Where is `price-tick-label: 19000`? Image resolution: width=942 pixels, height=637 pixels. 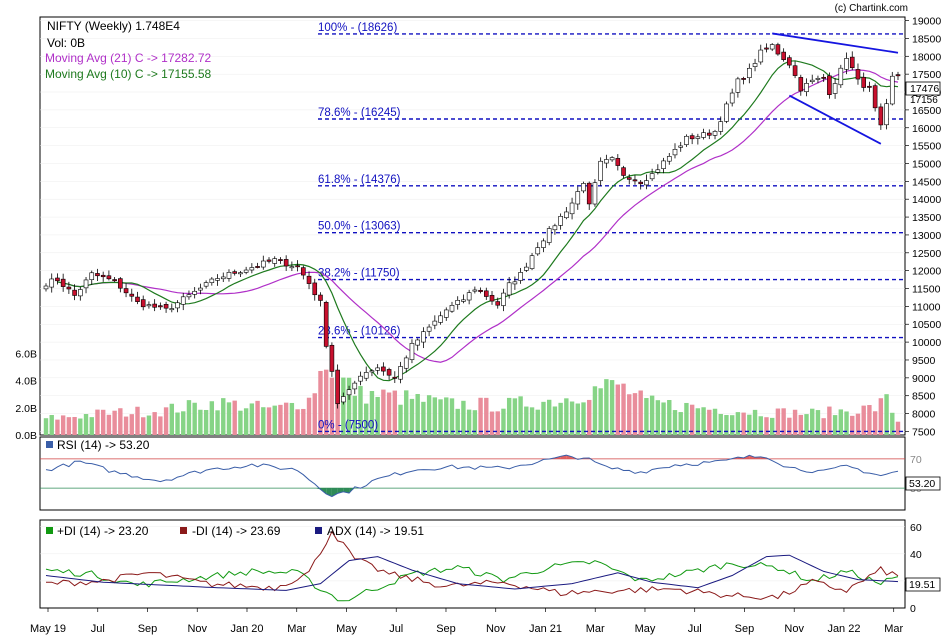 price-tick-label: 19000 is located at coordinates (926, 22).